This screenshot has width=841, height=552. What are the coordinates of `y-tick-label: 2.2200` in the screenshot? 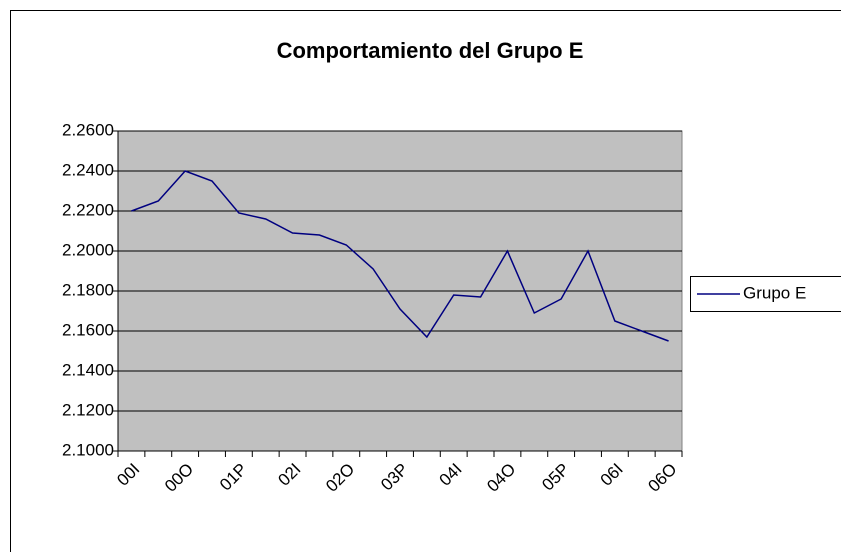 It's located at (88, 209).